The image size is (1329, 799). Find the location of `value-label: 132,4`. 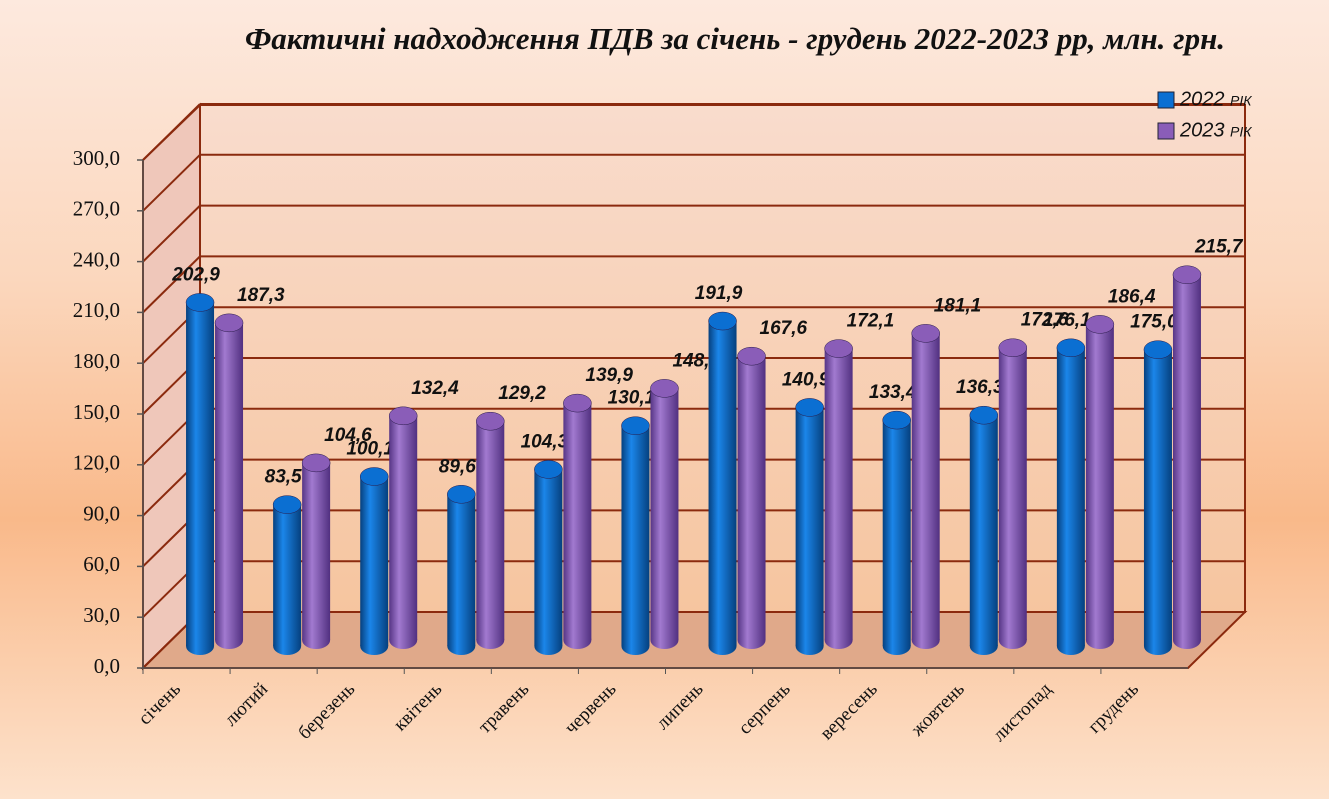

value-label: 132,4 is located at coordinates (435, 388).